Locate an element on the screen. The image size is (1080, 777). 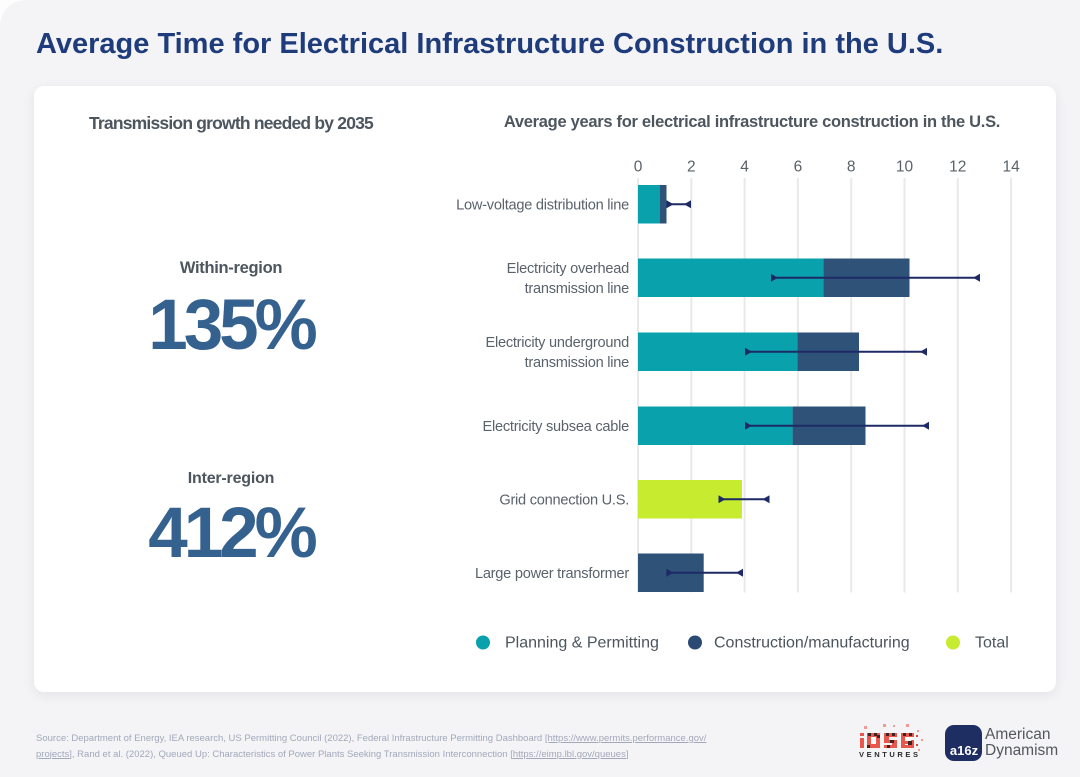
svg-text: 12 is located at coordinates (957, 167).